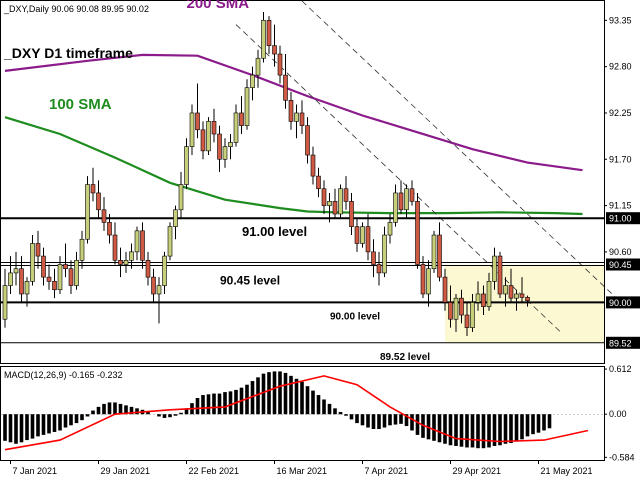 The width and height of the screenshot is (640, 480). What do you see at coordinates (477, 471) in the screenshot?
I see `x-tick-label: 29 Apr 2021` at bounding box center [477, 471].